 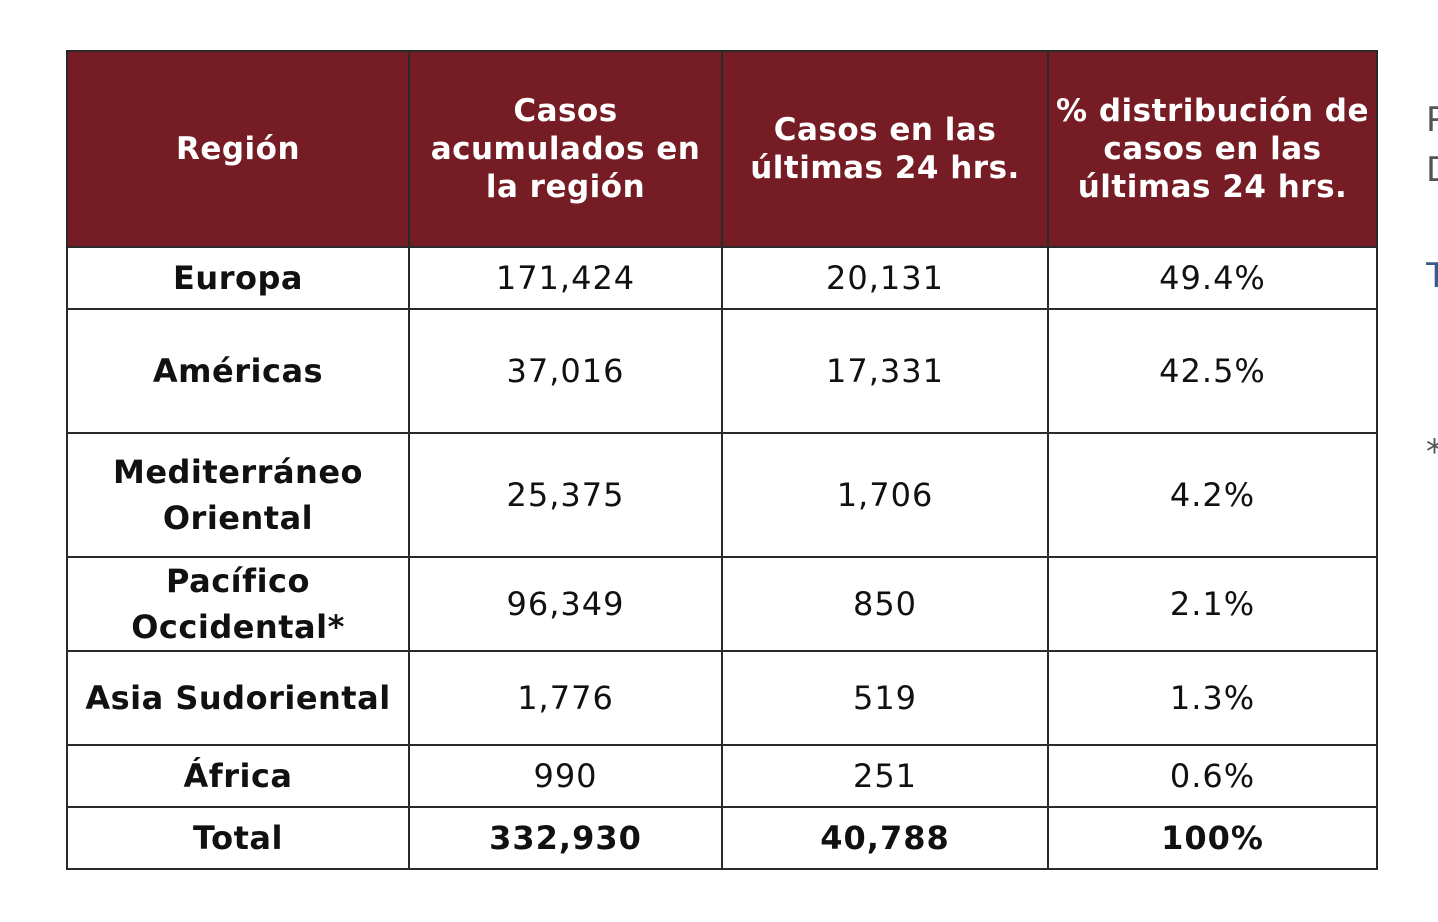 What do you see at coordinates (885, 604) in the screenshot?
I see `cases-24h-cell: 850` at bounding box center [885, 604].